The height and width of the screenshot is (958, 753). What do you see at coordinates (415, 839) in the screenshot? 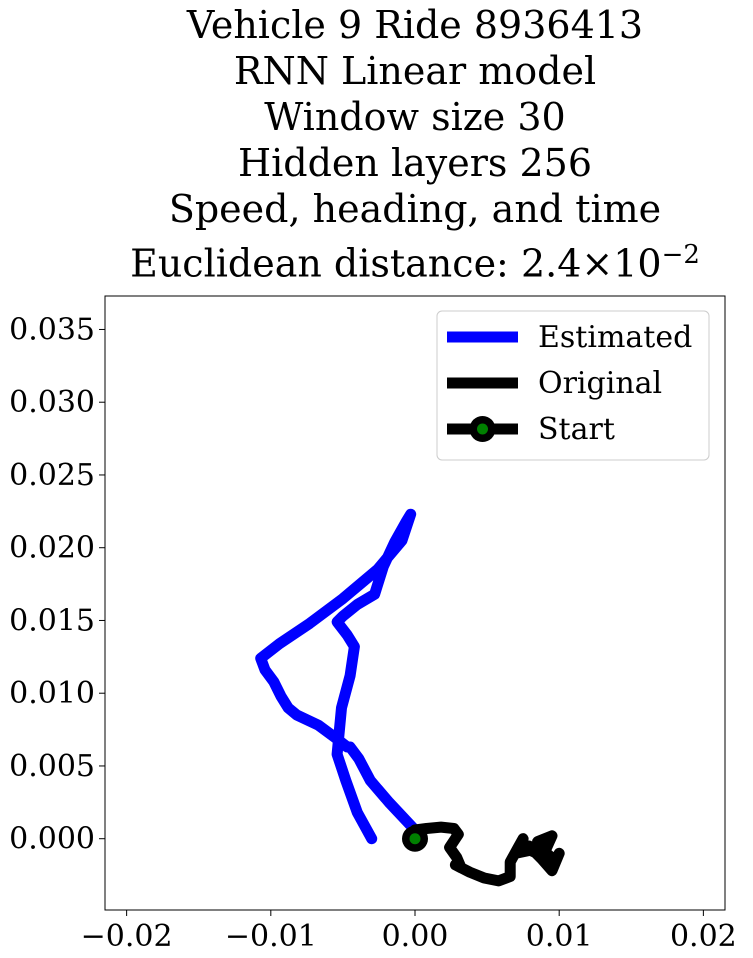
I see `start-marker-inner` at bounding box center [415, 839].